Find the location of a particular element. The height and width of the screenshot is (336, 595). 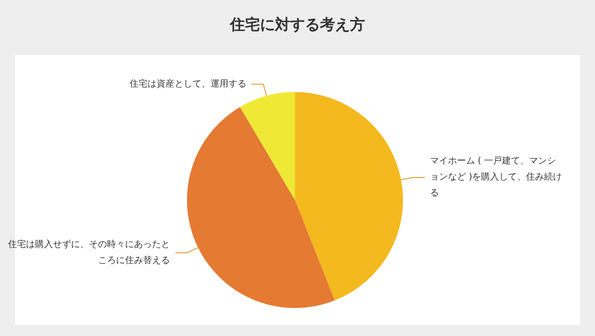

chart-title: 住宅に対する考え方 is located at coordinates (297, 25).